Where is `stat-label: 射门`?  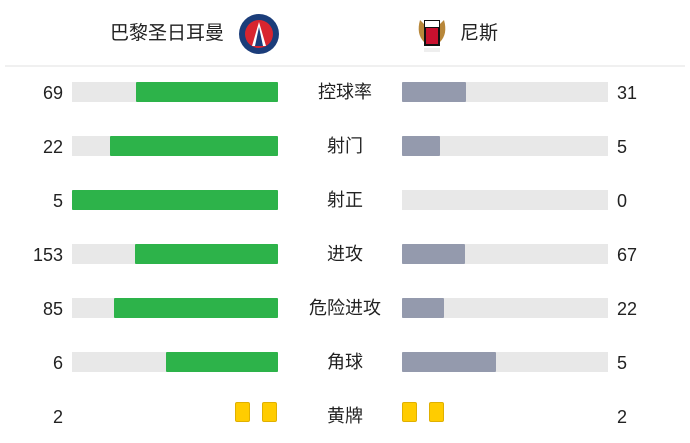
stat-label: 射门 is located at coordinates (345, 146).